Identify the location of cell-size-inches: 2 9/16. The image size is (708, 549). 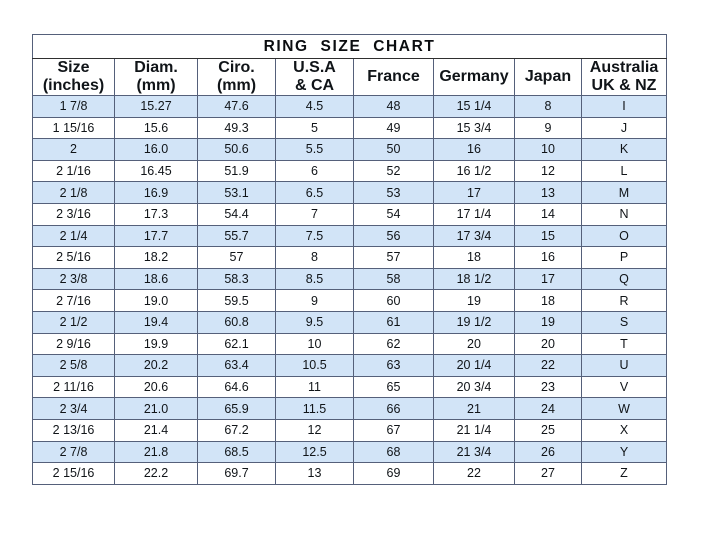
(73, 344).